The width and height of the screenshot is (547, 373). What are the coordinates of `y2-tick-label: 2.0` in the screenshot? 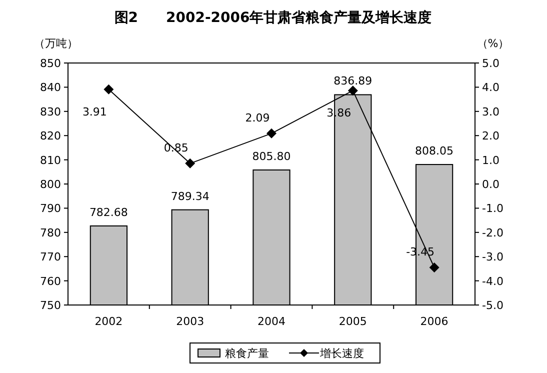 It's located at (491, 136).